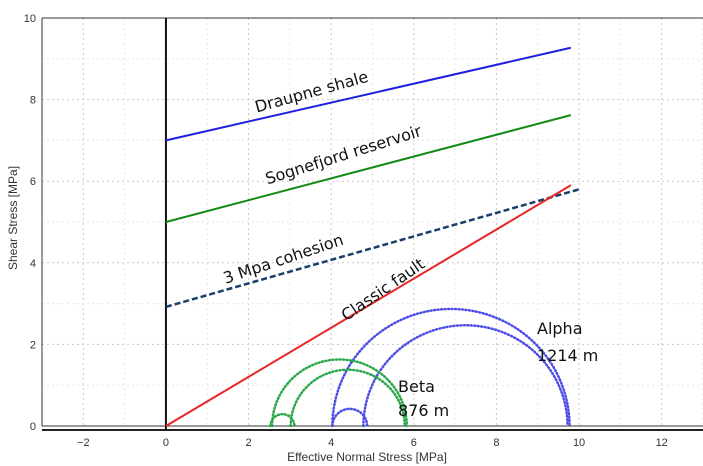 Image resolution: width=703 pixels, height=466 pixels. What do you see at coordinates (283, 259) in the screenshot?
I see `series-label-cohesion: 3 Mpa cohesion` at bounding box center [283, 259].